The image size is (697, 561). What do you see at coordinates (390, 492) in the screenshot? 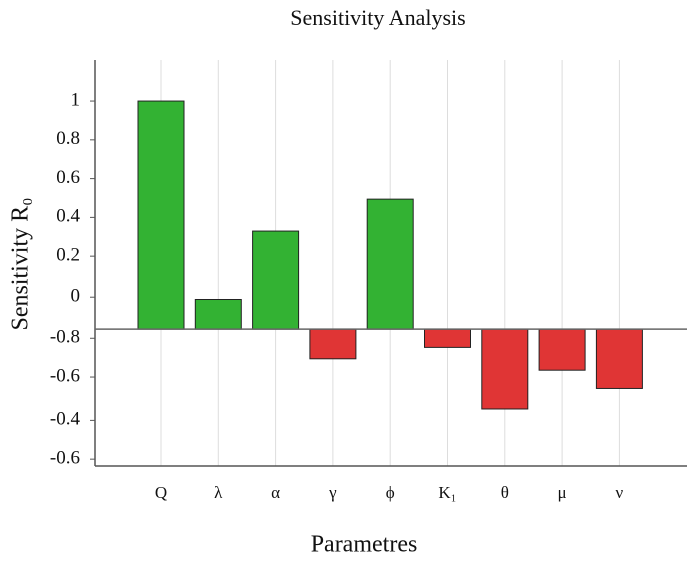
I see `x-tick-label: ϕ` at bounding box center [390, 492].